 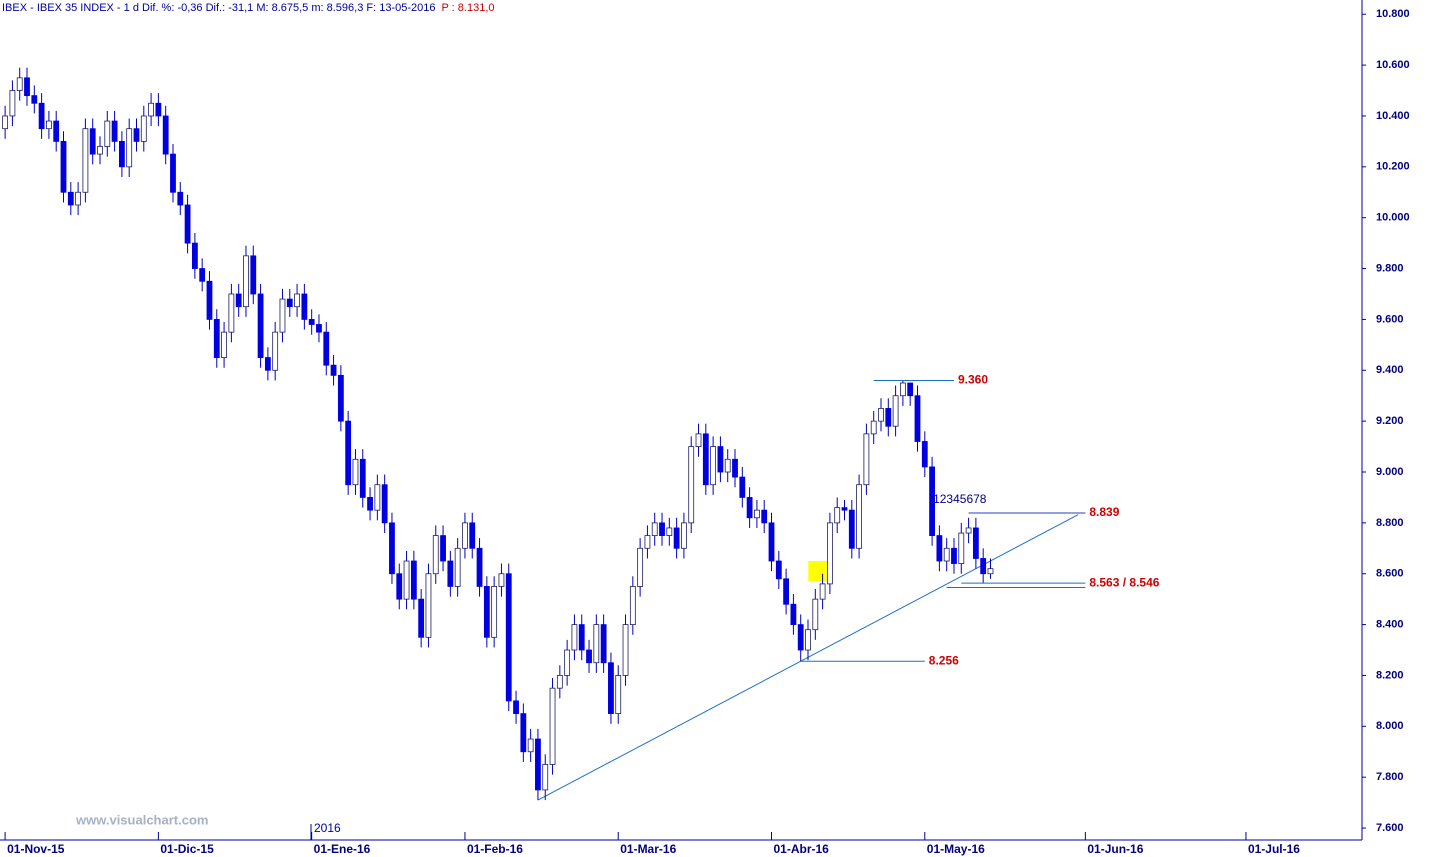 What do you see at coordinates (1390, 472) in the screenshot?
I see `y-tick-label: 9.000` at bounding box center [1390, 472].